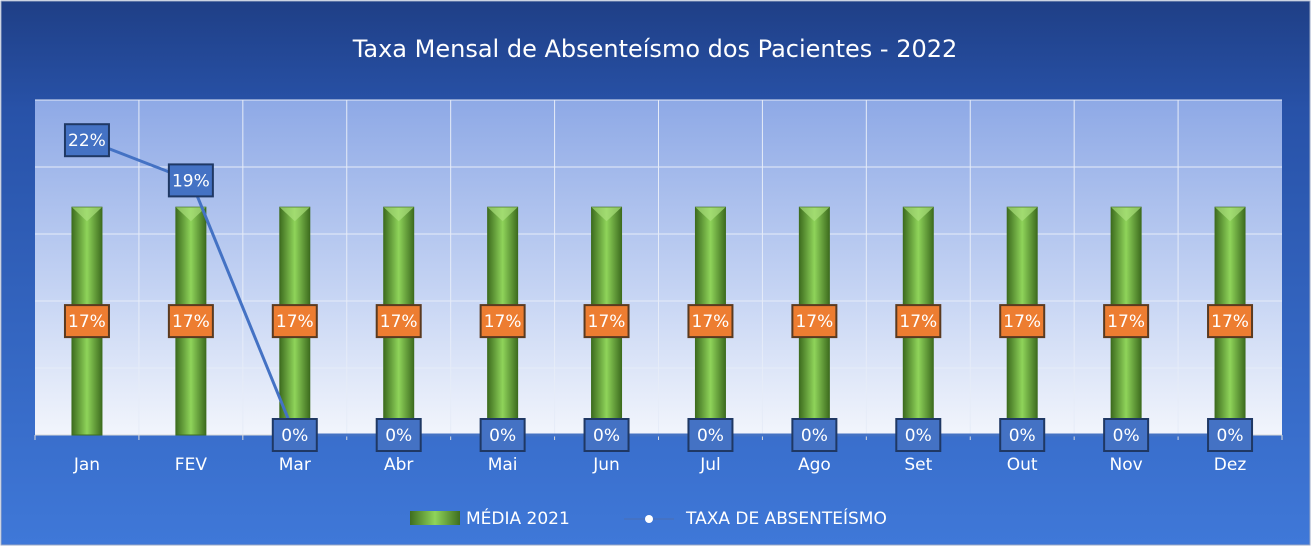 This screenshot has height=550, width=1311. Describe the element at coordinates (518, 518) in the screenshot. I see `legend-label: MÉDIA 2021` at that location.